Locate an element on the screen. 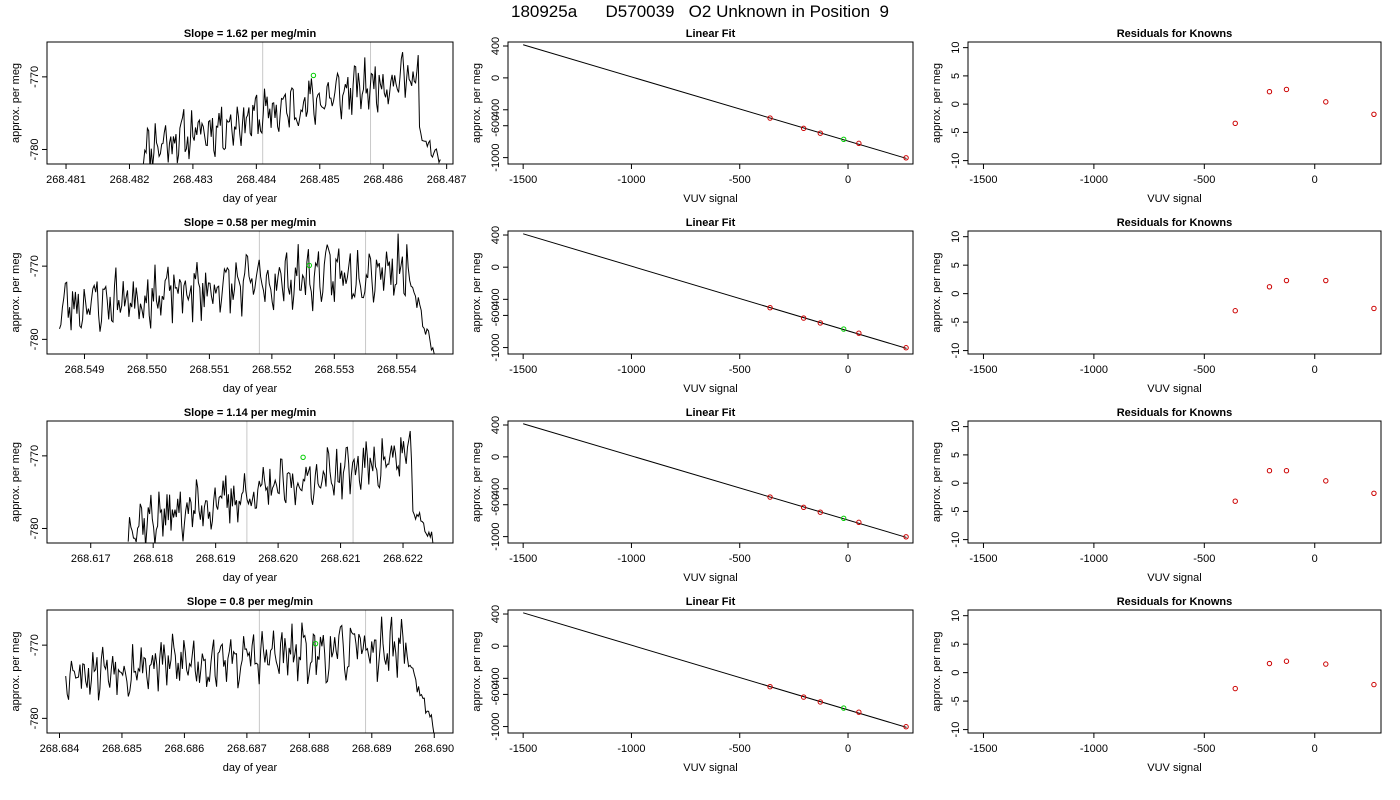 The width and height of the screenshot is (1400, 800). chart-title: Residuals for Knowns is located at coordinates (1175, 602).